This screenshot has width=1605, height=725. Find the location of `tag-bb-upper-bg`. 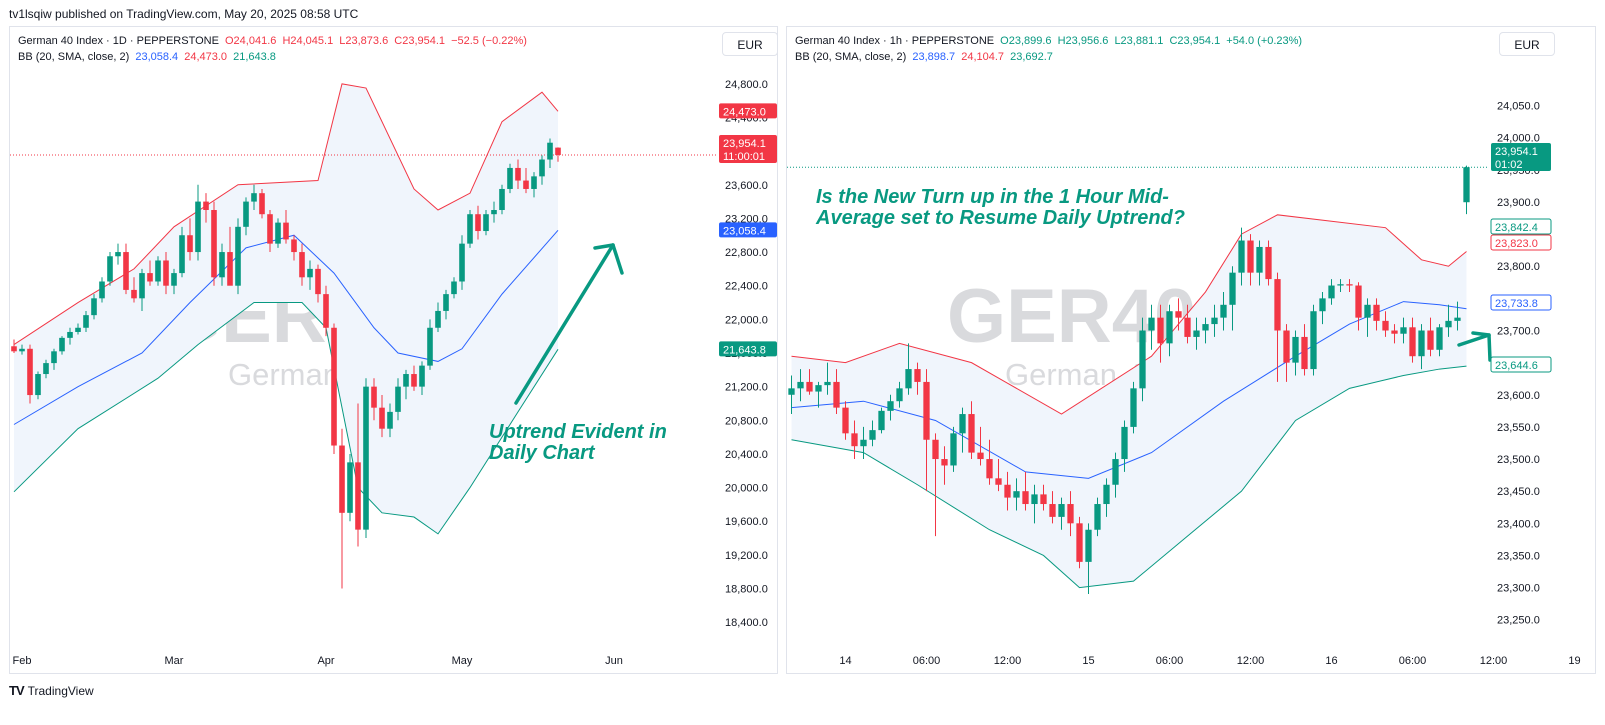

tag-bb-upper-bg is located at coordinates (1521, 242).